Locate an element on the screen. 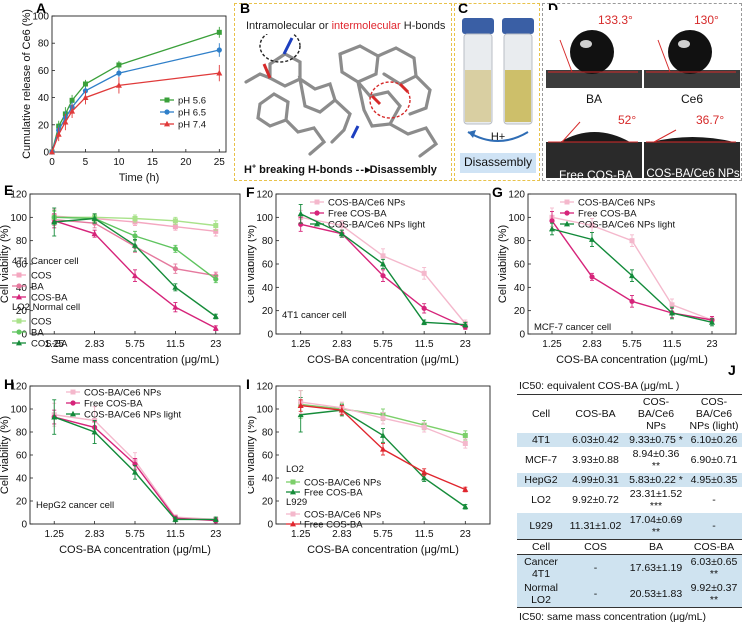 This screenshot has width=744, height=623. x-tick-label: 20 is located at coordinates (186, 162).